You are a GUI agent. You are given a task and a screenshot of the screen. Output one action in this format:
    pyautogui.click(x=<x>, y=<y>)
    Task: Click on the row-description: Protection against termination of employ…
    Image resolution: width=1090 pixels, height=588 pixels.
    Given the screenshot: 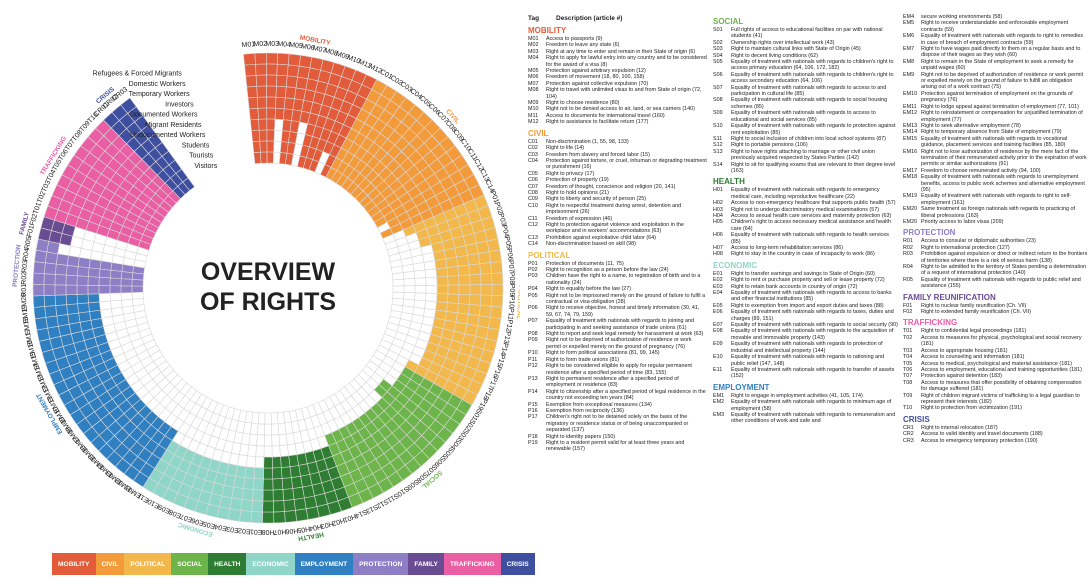 What is the action you would take?
    pyautogui.click(x=997, y=97)
    